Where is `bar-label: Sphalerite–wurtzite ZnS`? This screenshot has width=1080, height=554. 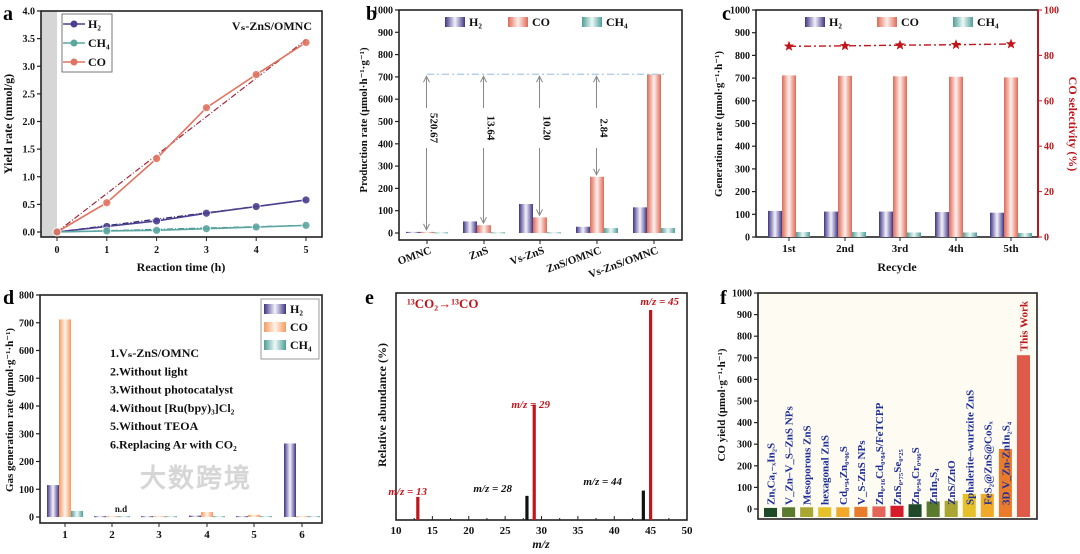
bar-label: Sphalerite–wurtzite ZnS is located at coordinates (970, 447).